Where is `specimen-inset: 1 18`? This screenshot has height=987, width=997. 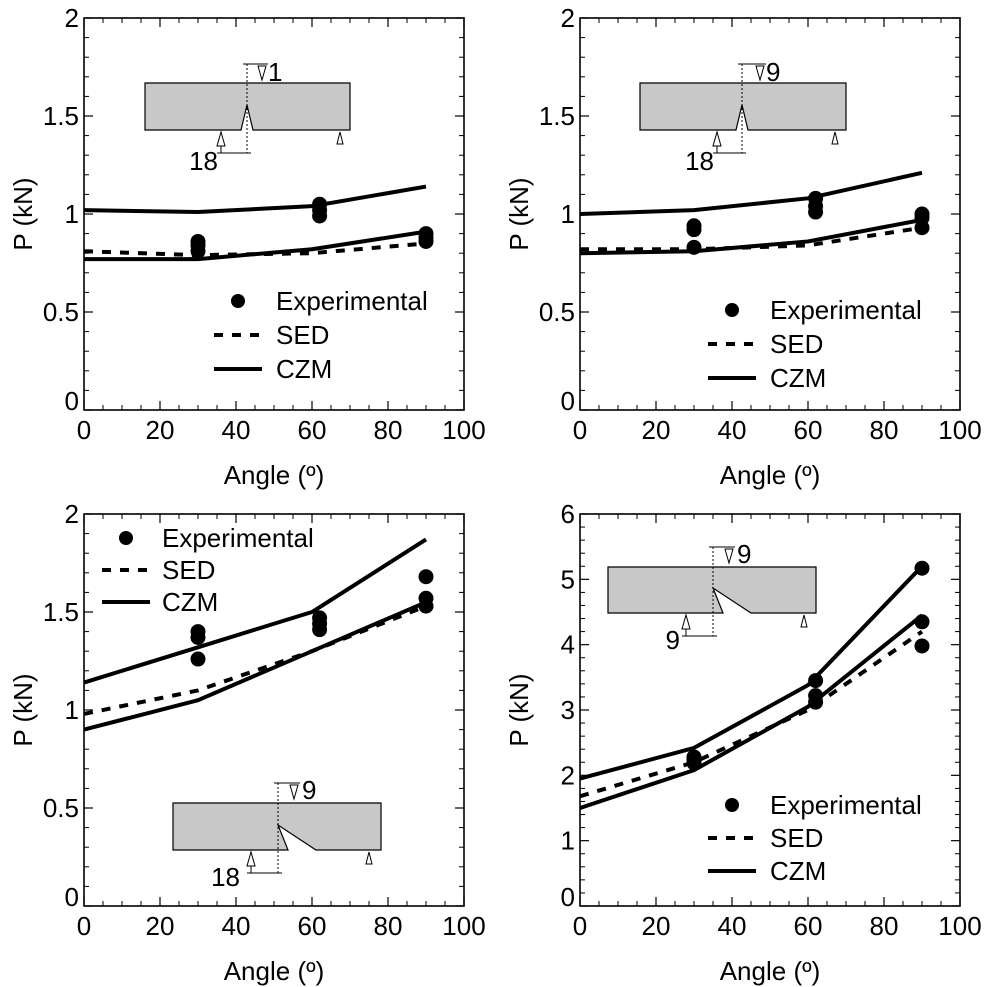
specimen-inset: 1 18 is located at coordinates (247, 116).